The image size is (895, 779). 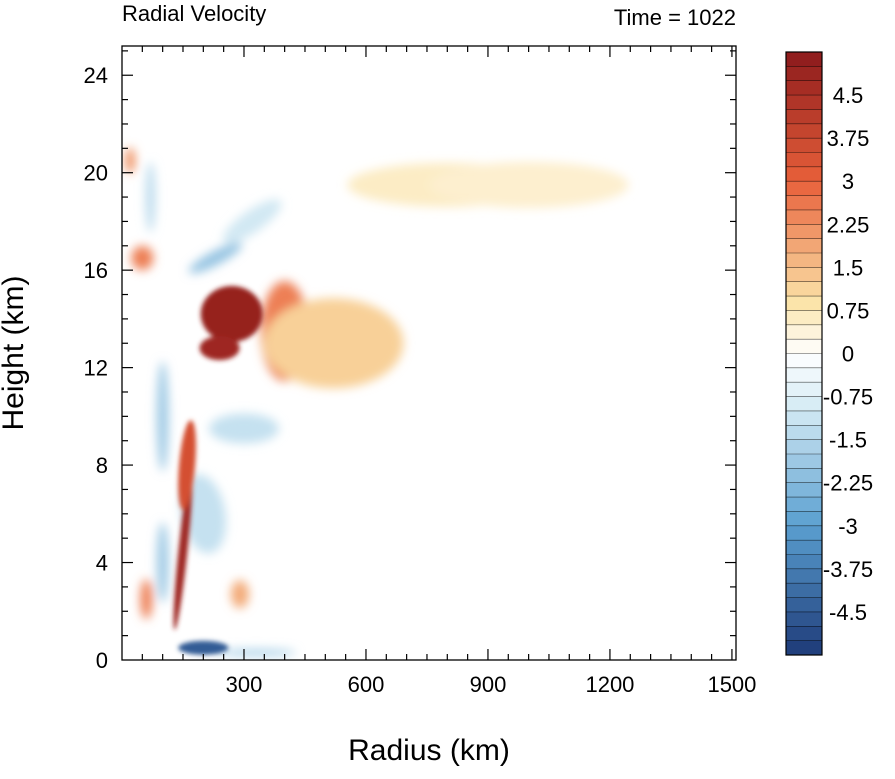 I want to click on y-tick-label: 16, so click(x=96, y=270).